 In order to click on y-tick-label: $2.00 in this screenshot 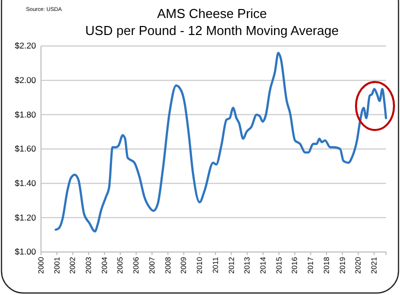, I will do `click(25, 80)`.